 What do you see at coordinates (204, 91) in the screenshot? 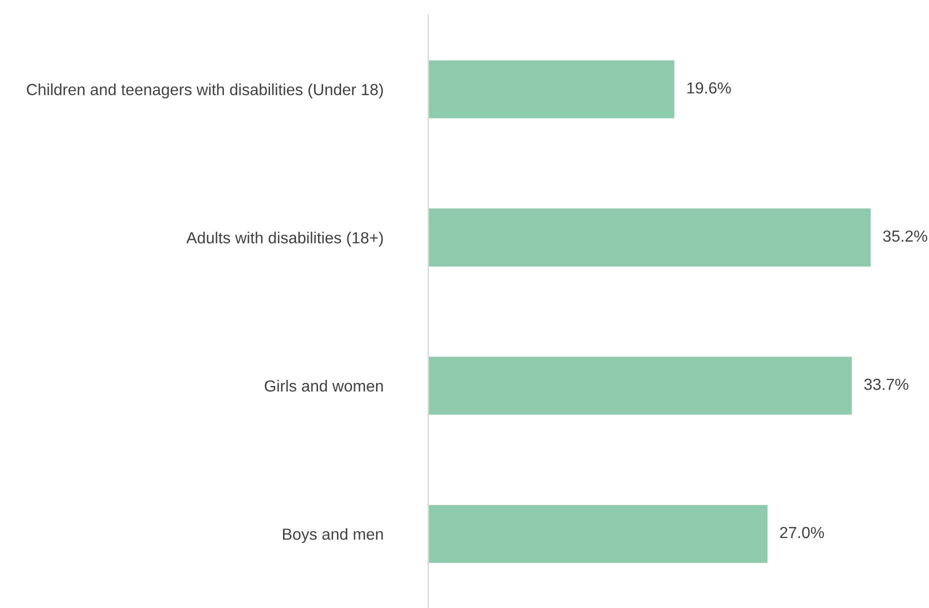
I see `y-tick-label: Children and teenagers with disabilities (Under 18)` at bounding box center [204, 91].